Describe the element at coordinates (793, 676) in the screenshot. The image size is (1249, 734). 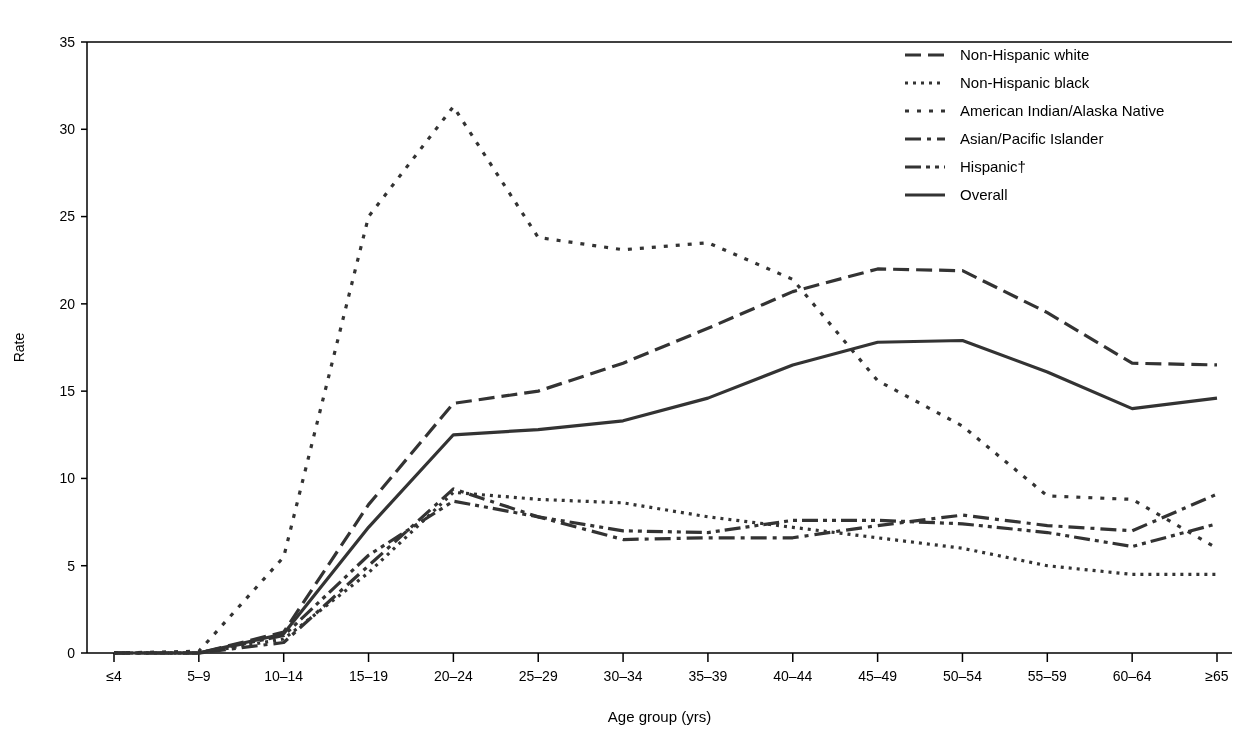
I see `x-tick-label: 40–44` at that location.